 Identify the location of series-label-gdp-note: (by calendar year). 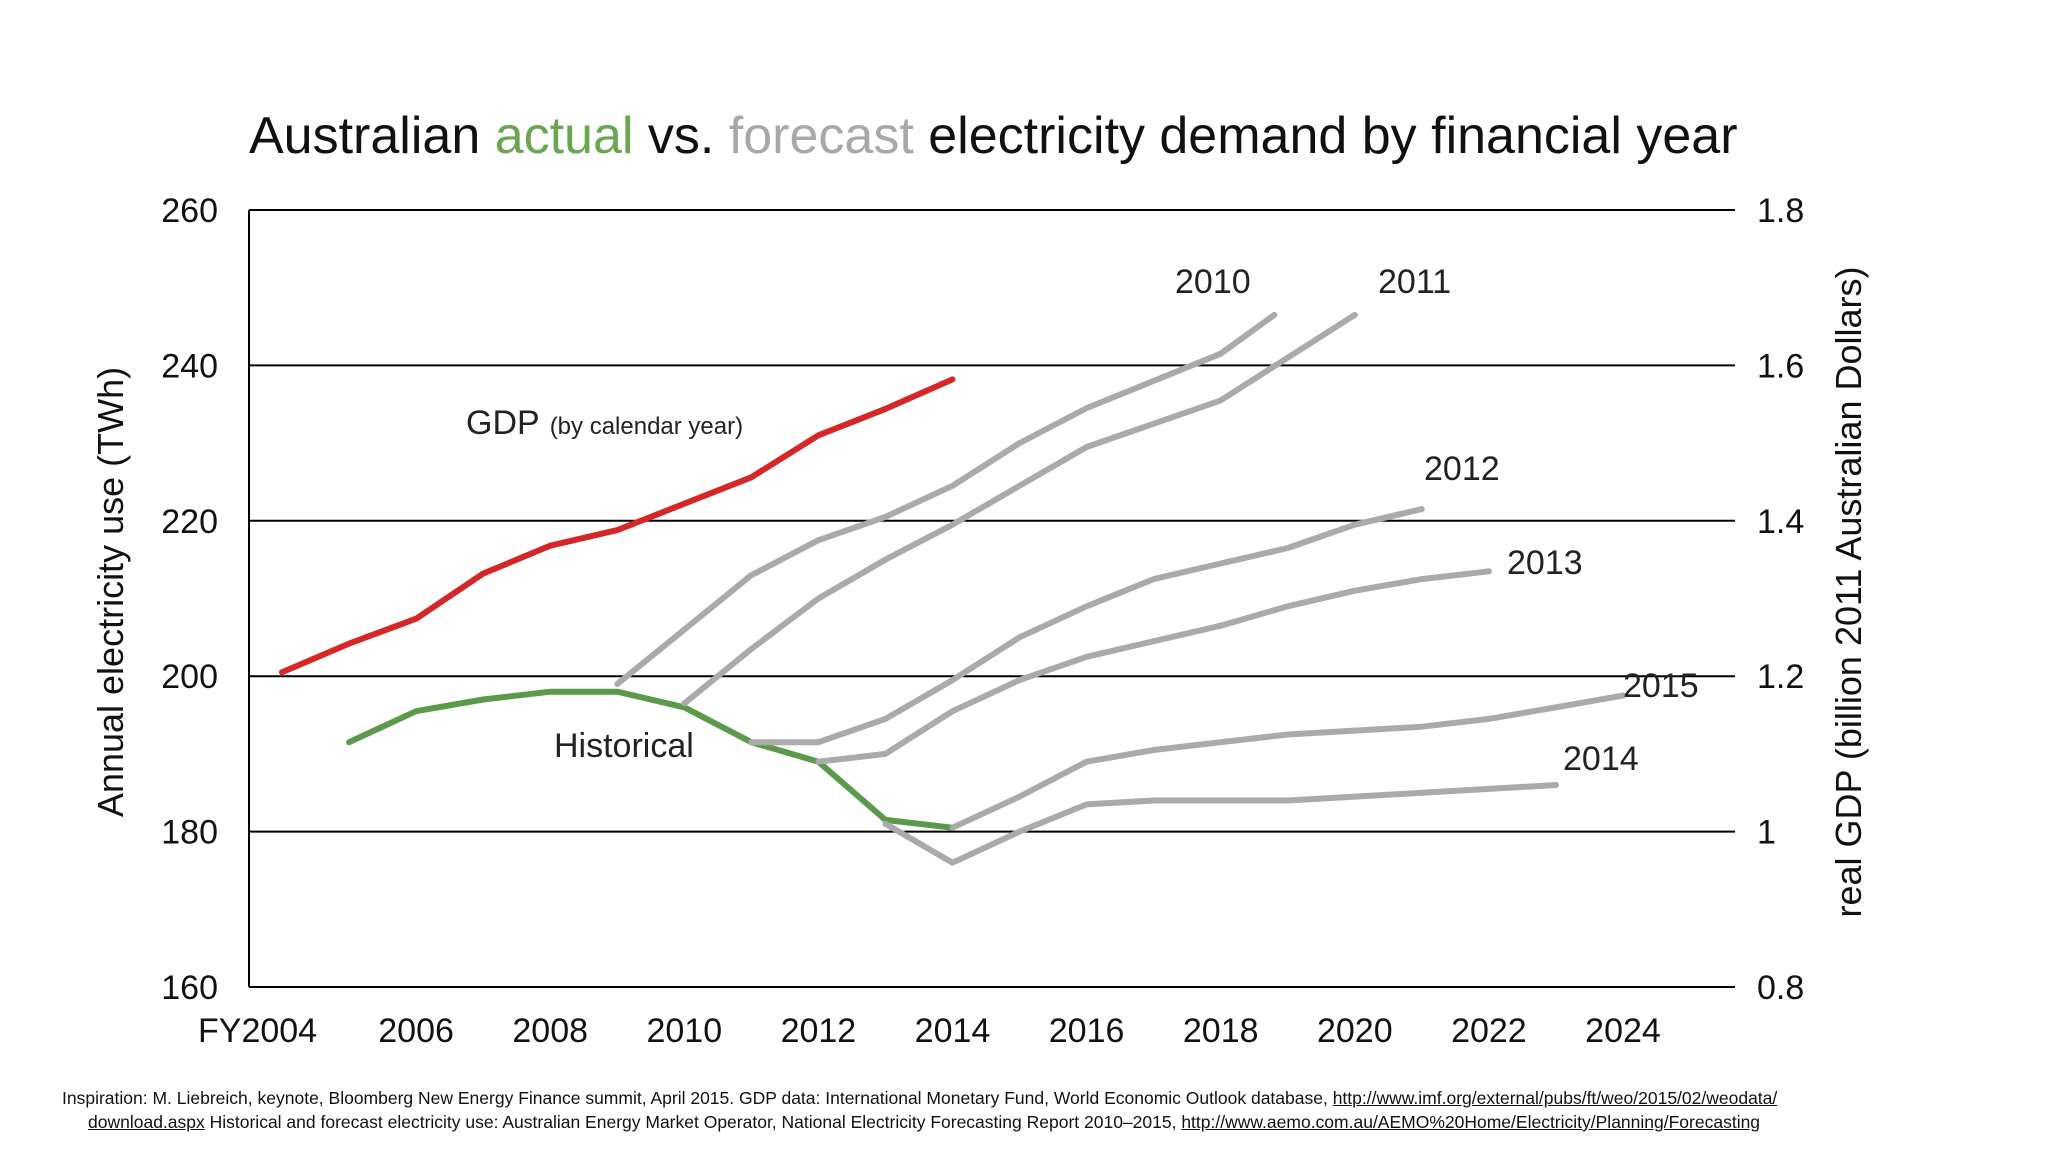
(646, 426).